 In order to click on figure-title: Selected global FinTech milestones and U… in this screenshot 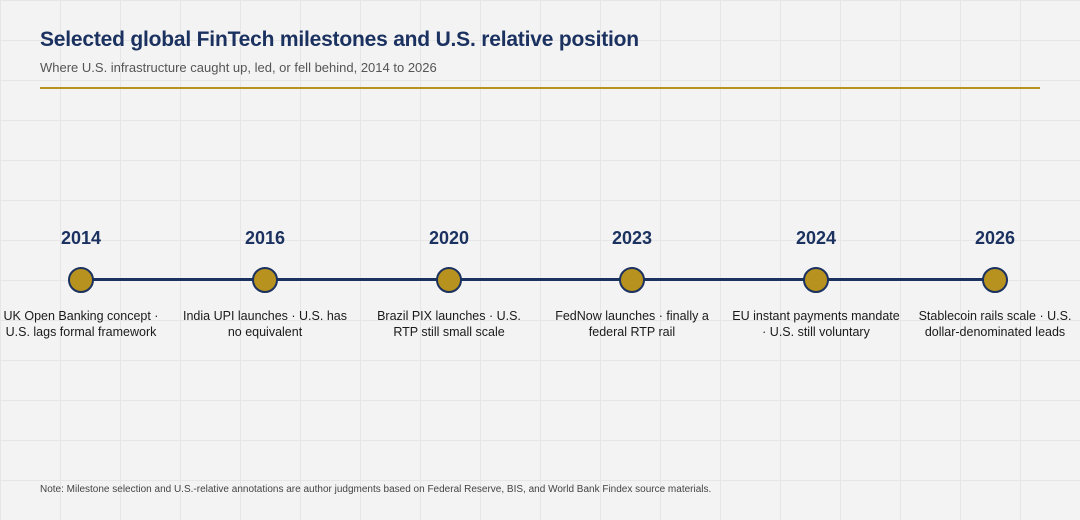, I will do `click(339, 39)`.